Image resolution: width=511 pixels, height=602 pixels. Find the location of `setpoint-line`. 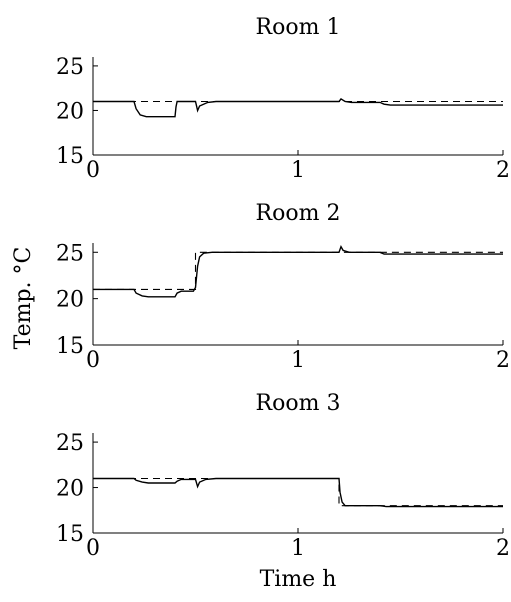

setpoint-line is located at coordinates (298, 270).